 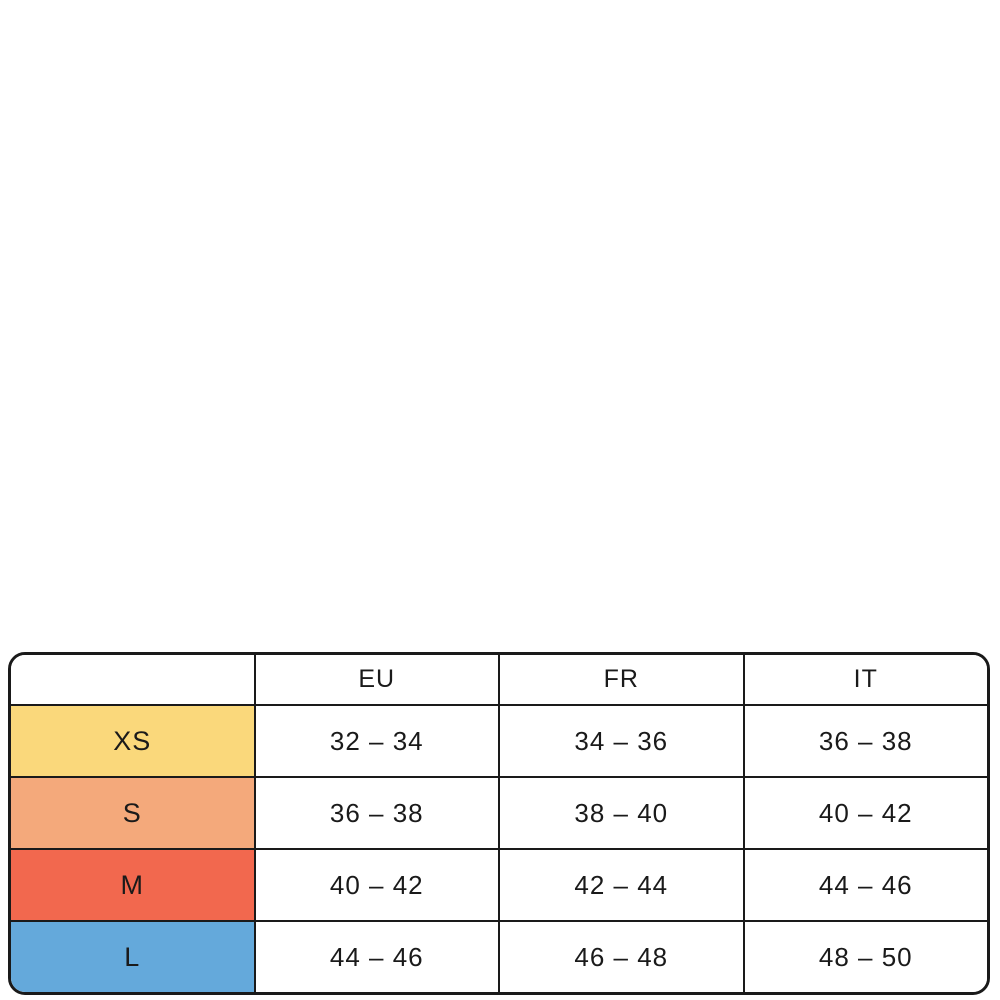 I want to click on value-m-eu: 40 – 42, so click(x=375, y=885).